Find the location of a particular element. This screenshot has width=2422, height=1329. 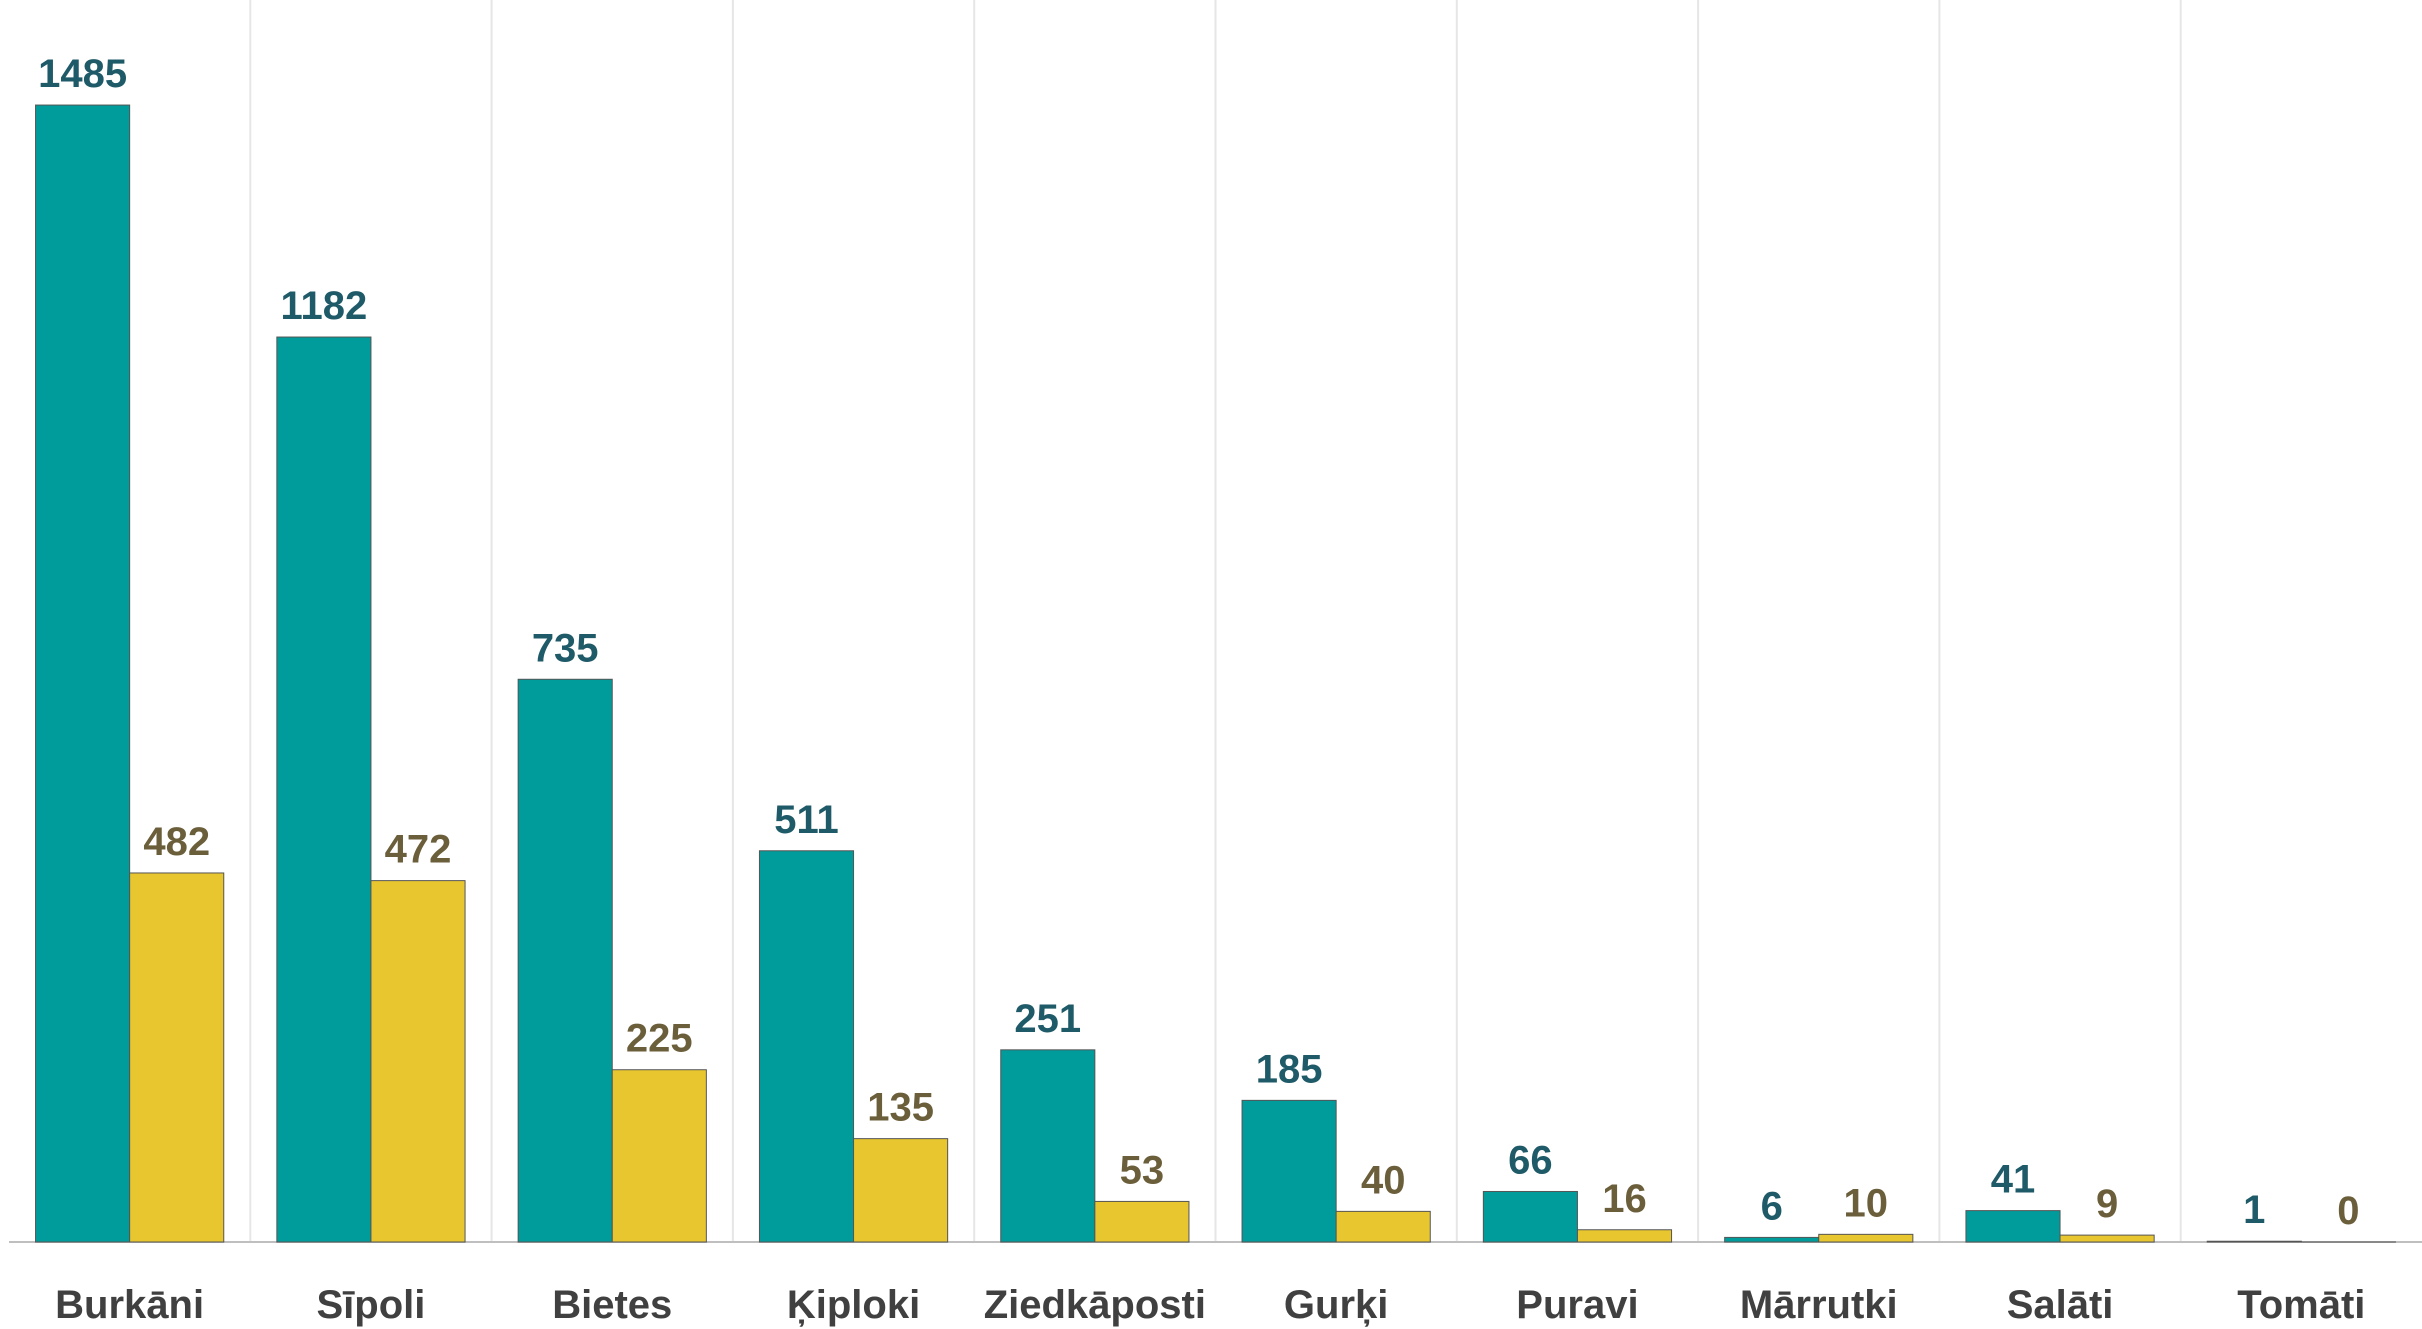

x-tick-label: Mārrutki is located at coordinates (1819, 1305).